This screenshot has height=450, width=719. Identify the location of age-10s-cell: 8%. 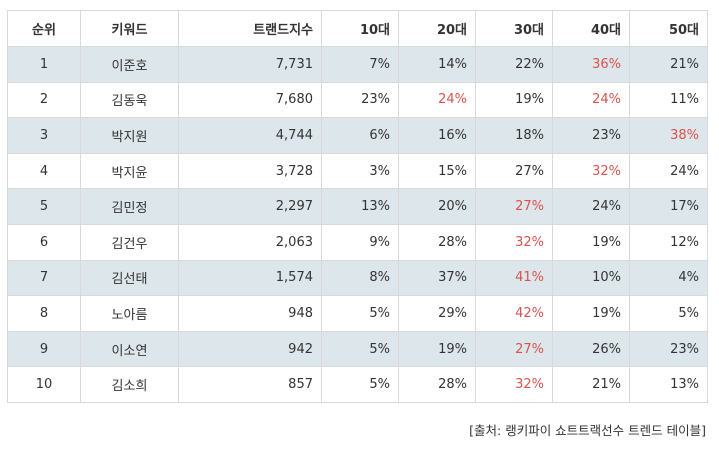
(360, 278).